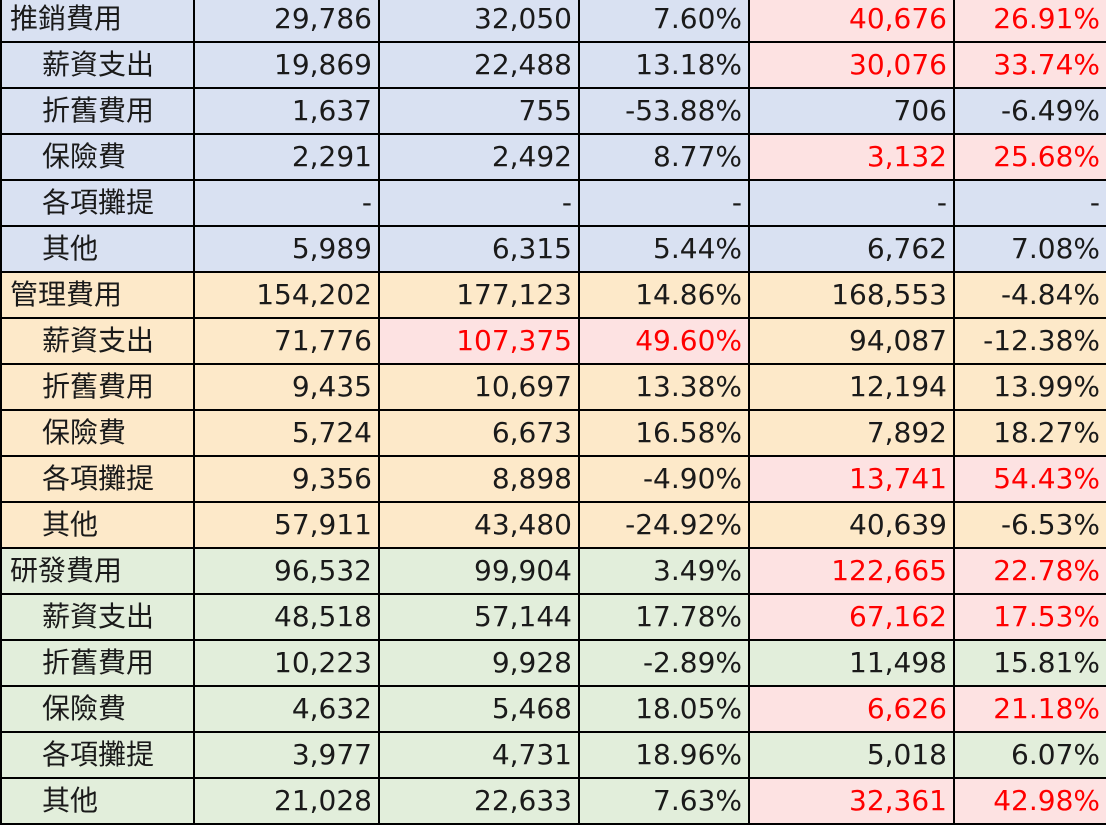 This screenshot has width=1106, height=825. I want to click on value-cell: 40,639, so click(851, 525).